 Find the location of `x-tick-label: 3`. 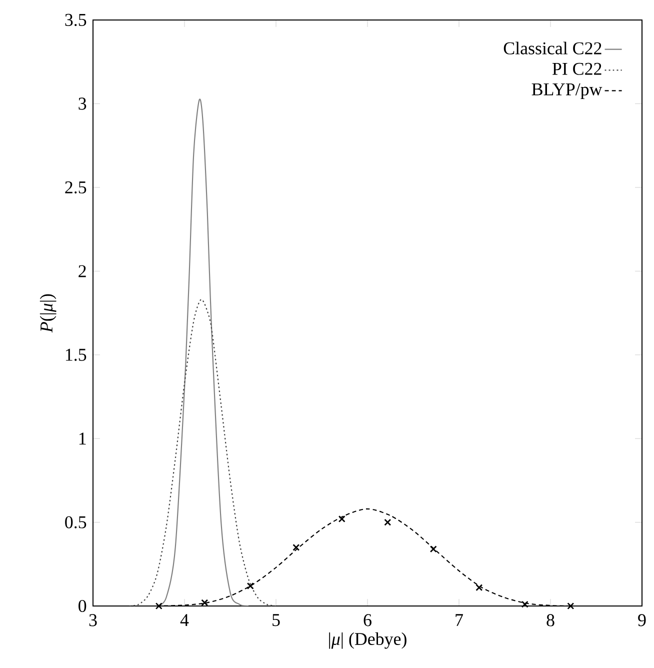

x-tick-label: 3 is located at coordinates (93, 620).